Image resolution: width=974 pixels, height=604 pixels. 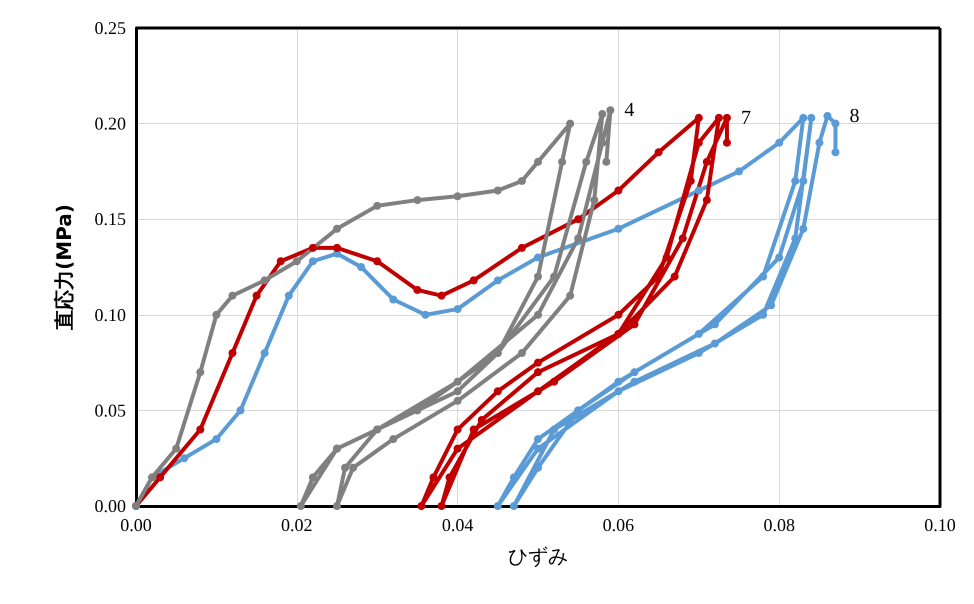 I want to click on x-tick-label: 0.04, so click(x=458, y=525).